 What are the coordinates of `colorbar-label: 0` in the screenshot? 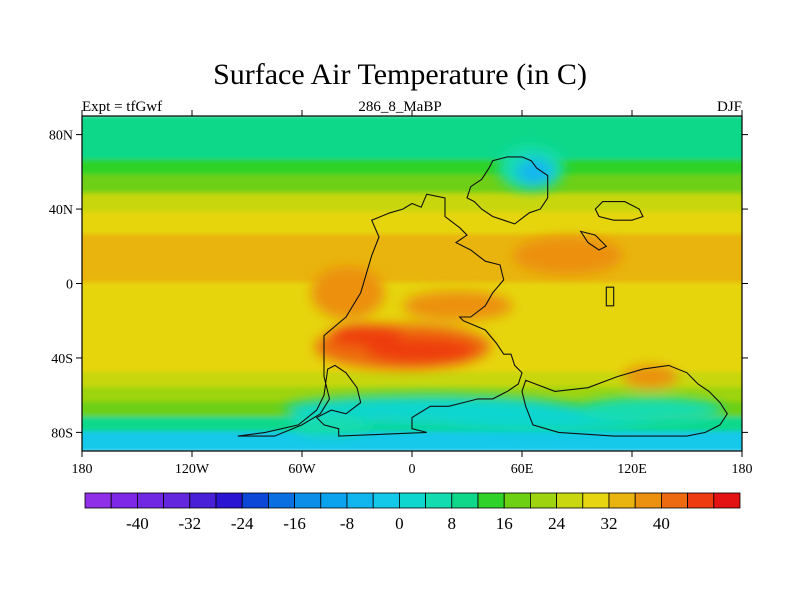 It's located at (399, 523).